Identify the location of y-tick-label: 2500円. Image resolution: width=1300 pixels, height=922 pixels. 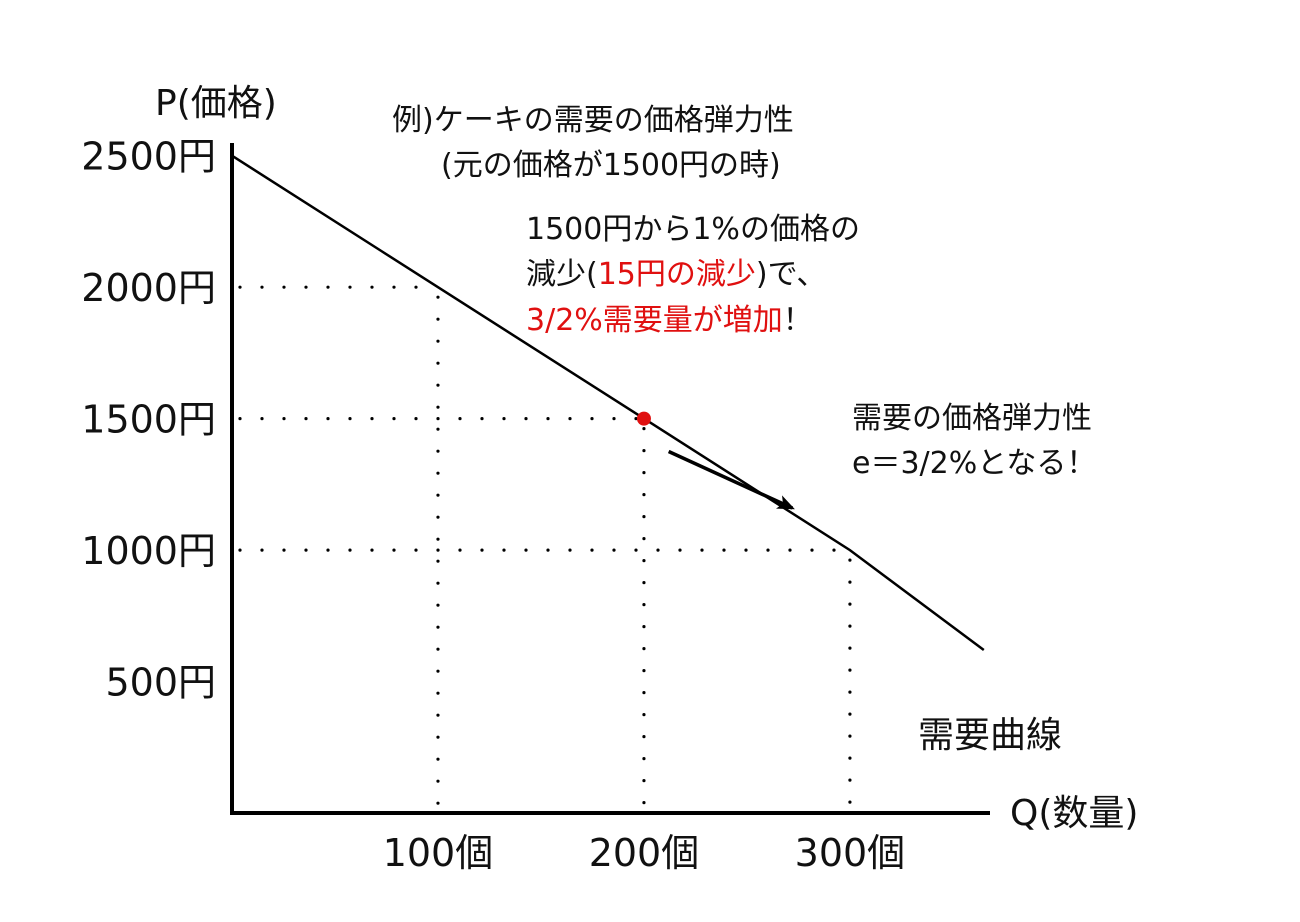
(148, 157).